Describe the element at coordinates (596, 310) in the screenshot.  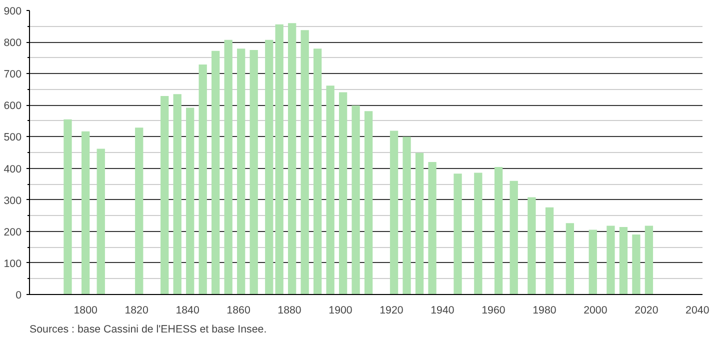
I see `x-tick-label: 2000` at that location.